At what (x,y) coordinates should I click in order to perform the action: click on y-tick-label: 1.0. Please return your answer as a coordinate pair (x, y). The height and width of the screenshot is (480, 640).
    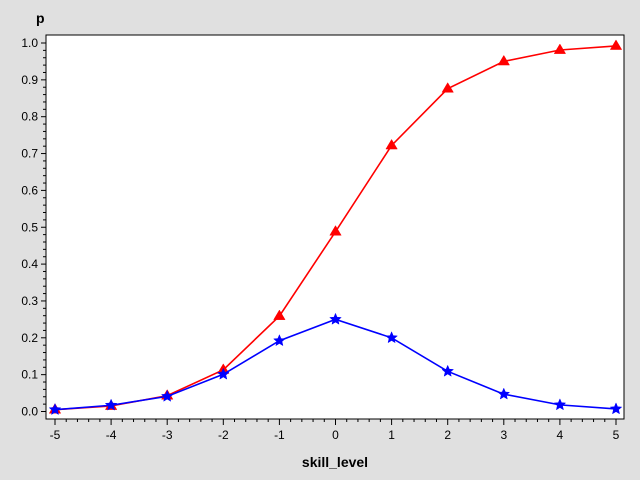
    Looking at the image, I should click on (29, 43).